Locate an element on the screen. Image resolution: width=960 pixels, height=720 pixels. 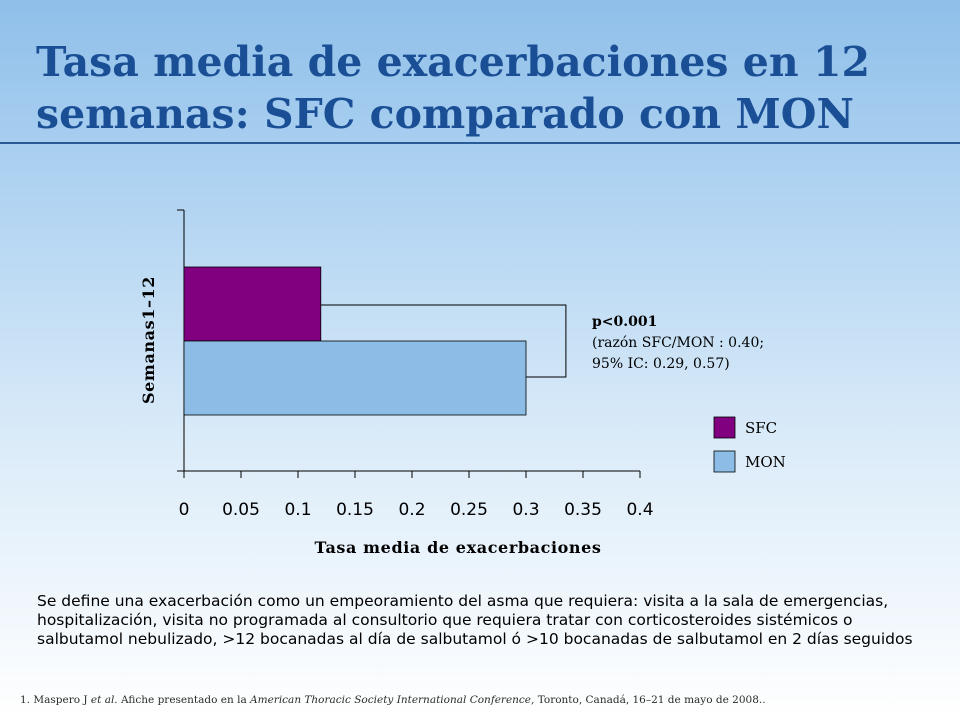
x-tick-label: 0 is located at coordinates (184, 510).